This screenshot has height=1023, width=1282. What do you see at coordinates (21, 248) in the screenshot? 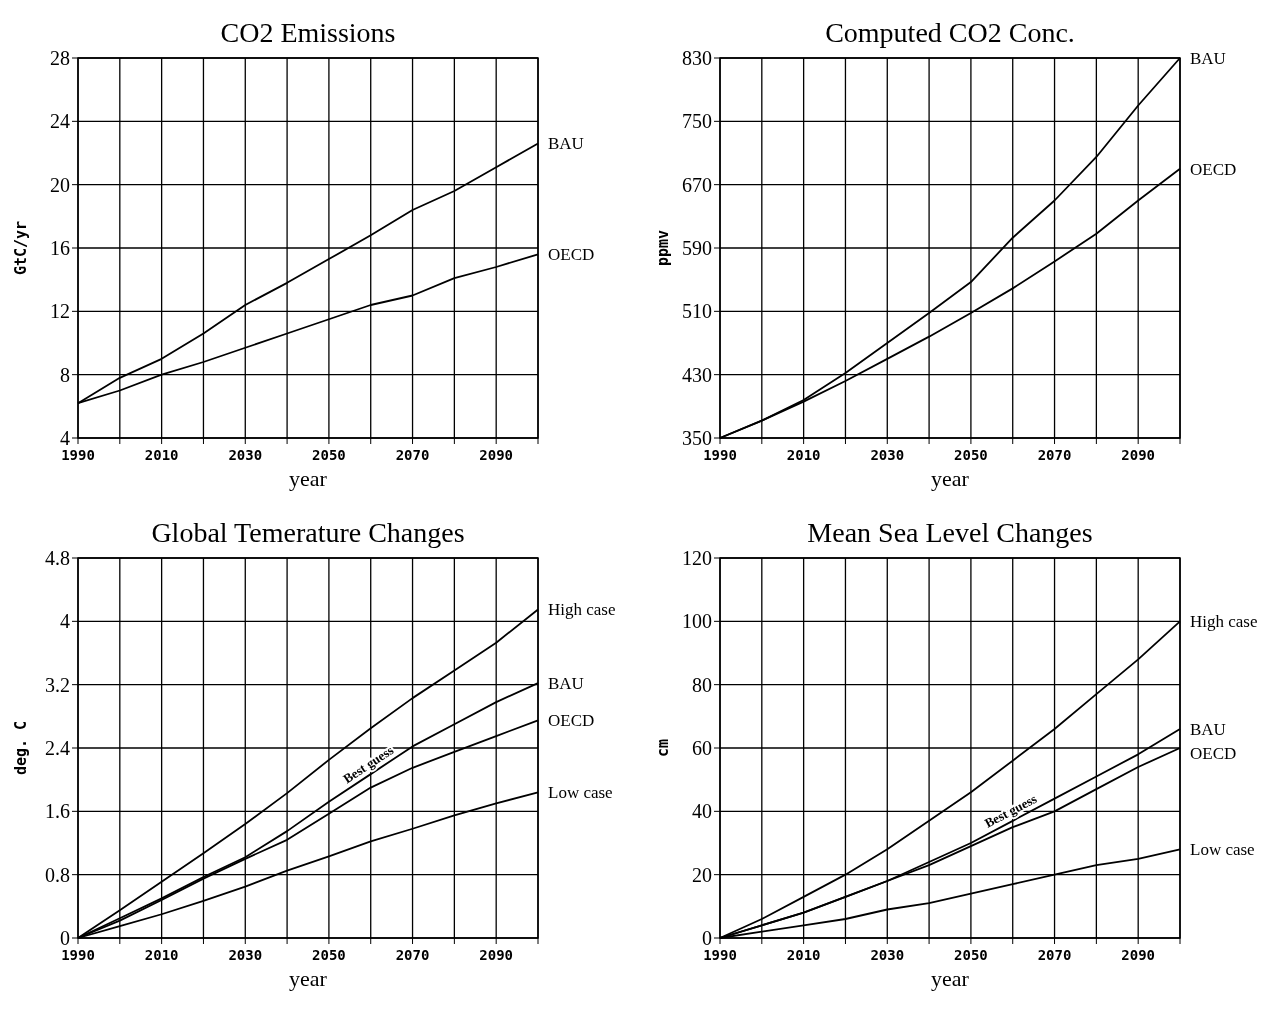
I see `y-axis-title: GtC/yr` at bounding box center [21, 248].